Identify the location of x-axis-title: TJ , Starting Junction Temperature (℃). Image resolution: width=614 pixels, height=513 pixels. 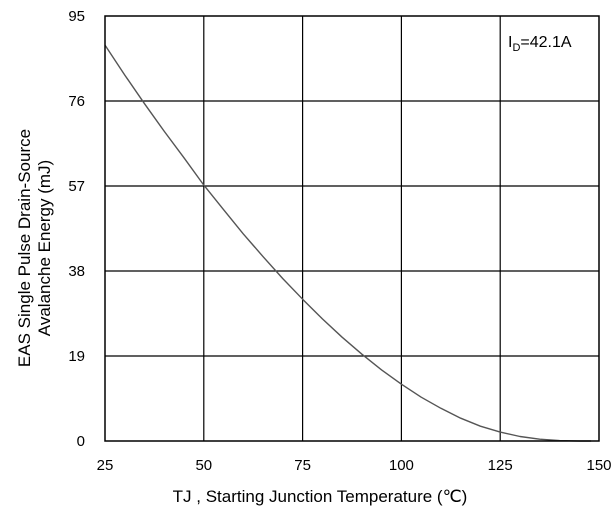
(320, 496).